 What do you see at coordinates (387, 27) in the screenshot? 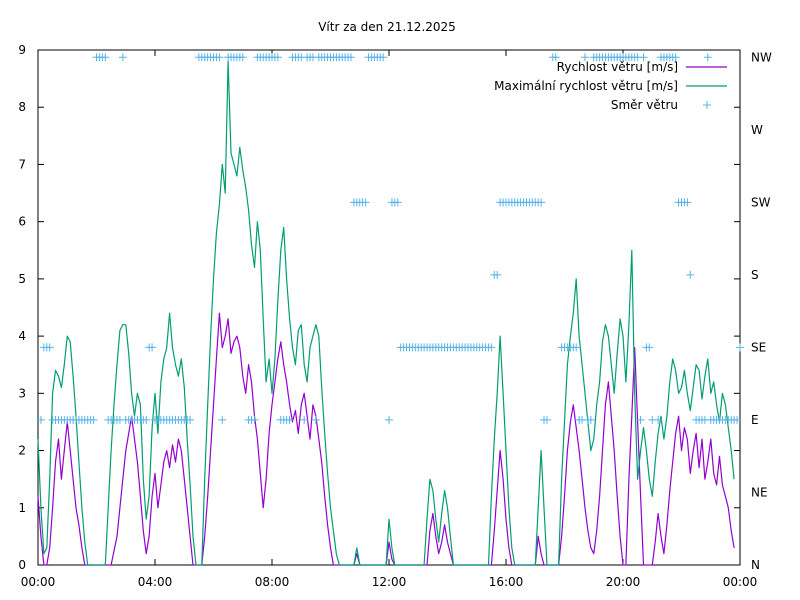
I see `chart-title: Vítr za den 21.12.2025` at bounding box center [387, 27].